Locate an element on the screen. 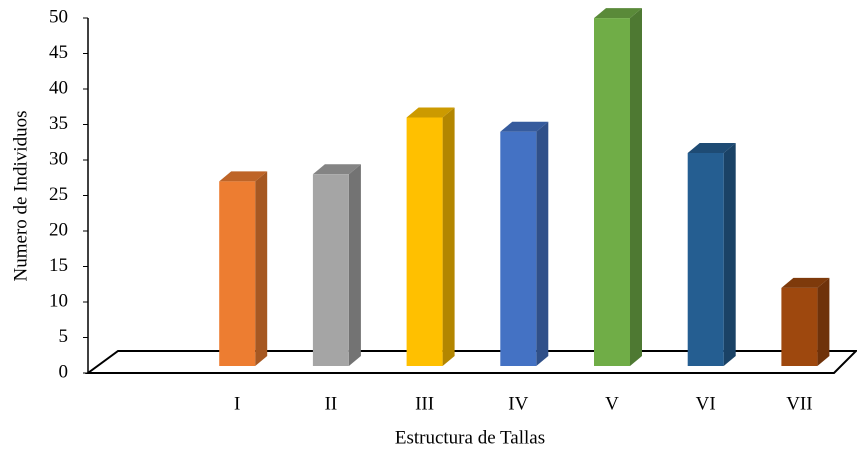  y-tick-label: 45 is located at coordinates (58, 52).